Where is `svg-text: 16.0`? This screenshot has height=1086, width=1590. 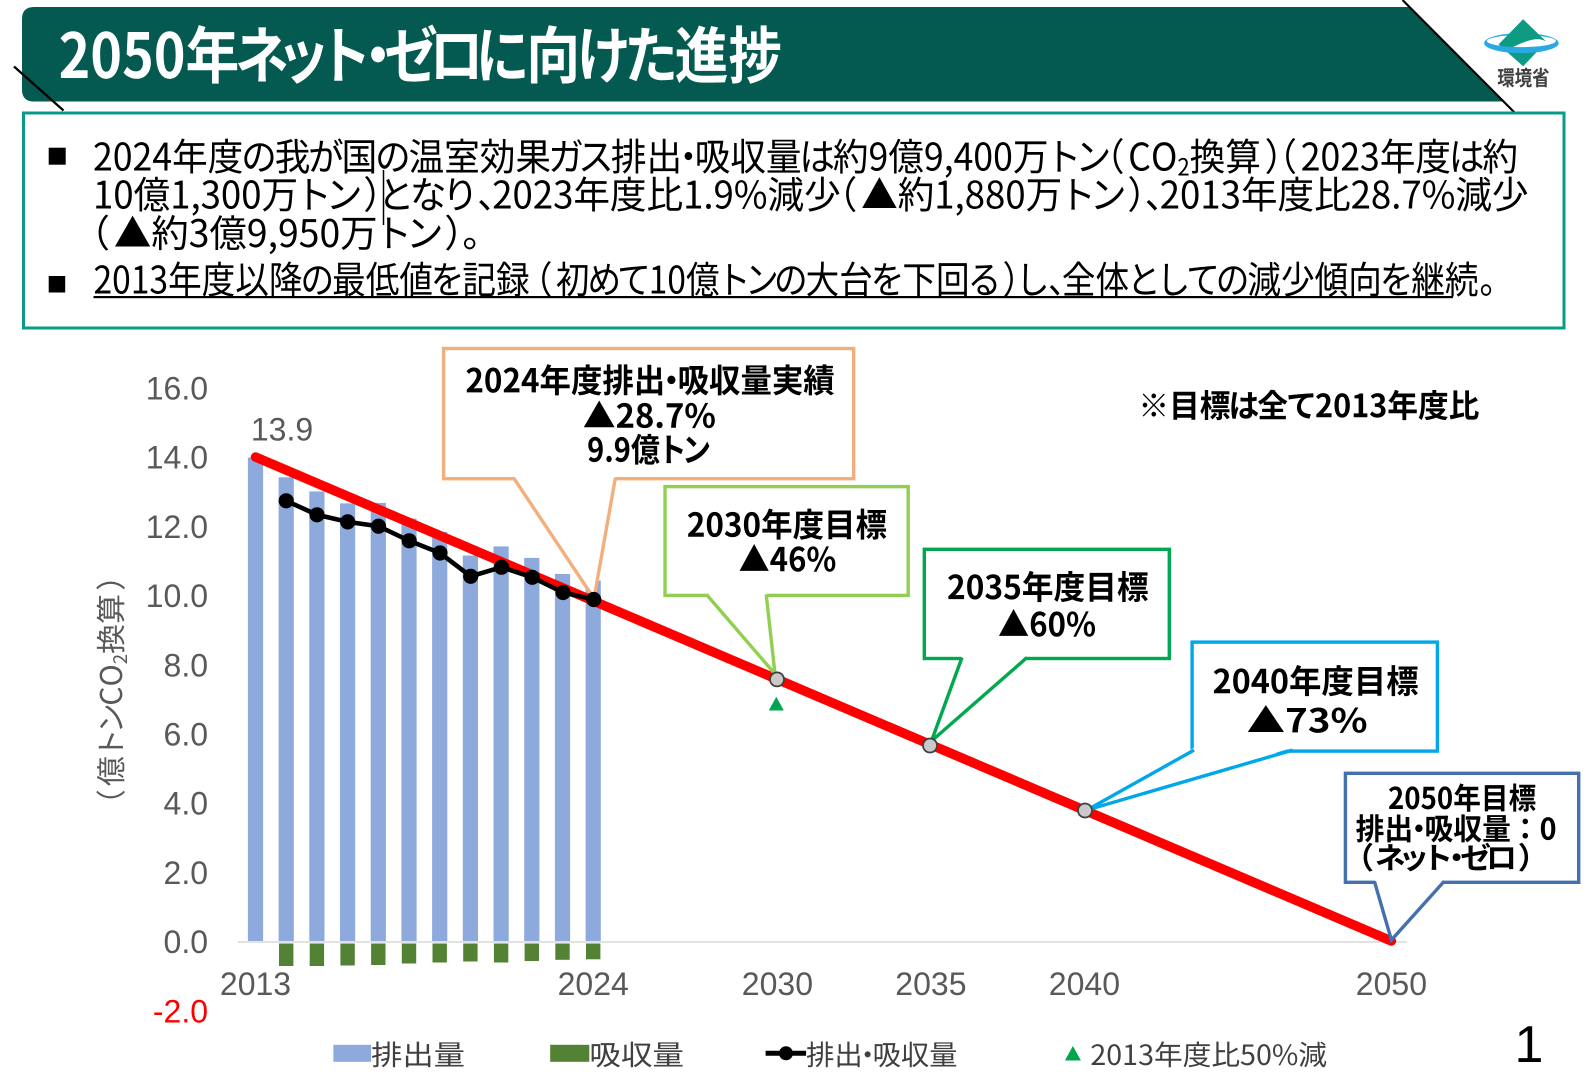 svg-text: 16.0 is located at coordinates (177, 389).